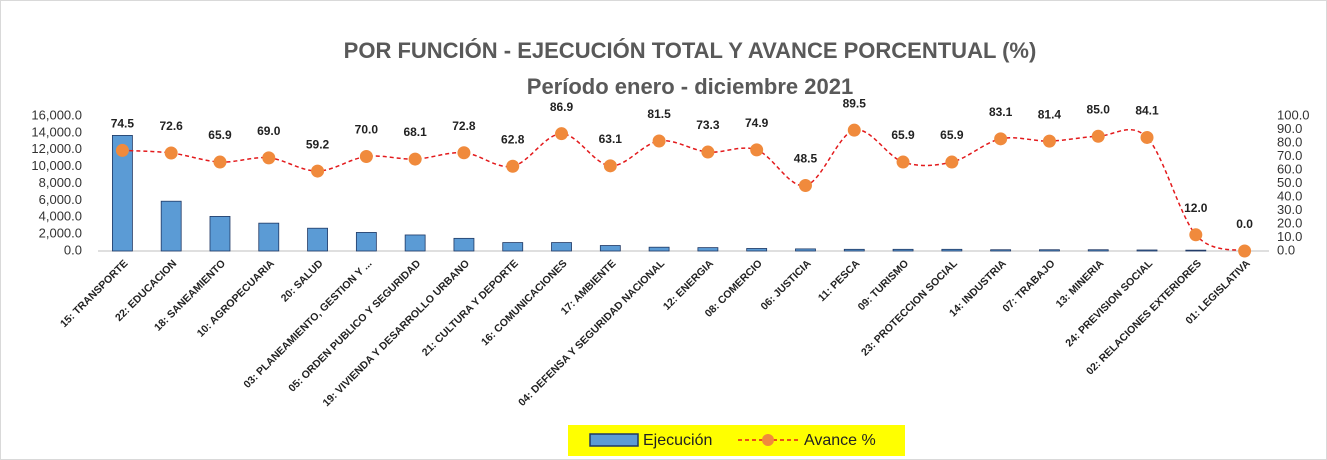 This screenshot has height=460, width=1327. Describe the element at coordinates (1289, 155) in the screenshot. I see `y2-tick-label: 70.0` at that location.